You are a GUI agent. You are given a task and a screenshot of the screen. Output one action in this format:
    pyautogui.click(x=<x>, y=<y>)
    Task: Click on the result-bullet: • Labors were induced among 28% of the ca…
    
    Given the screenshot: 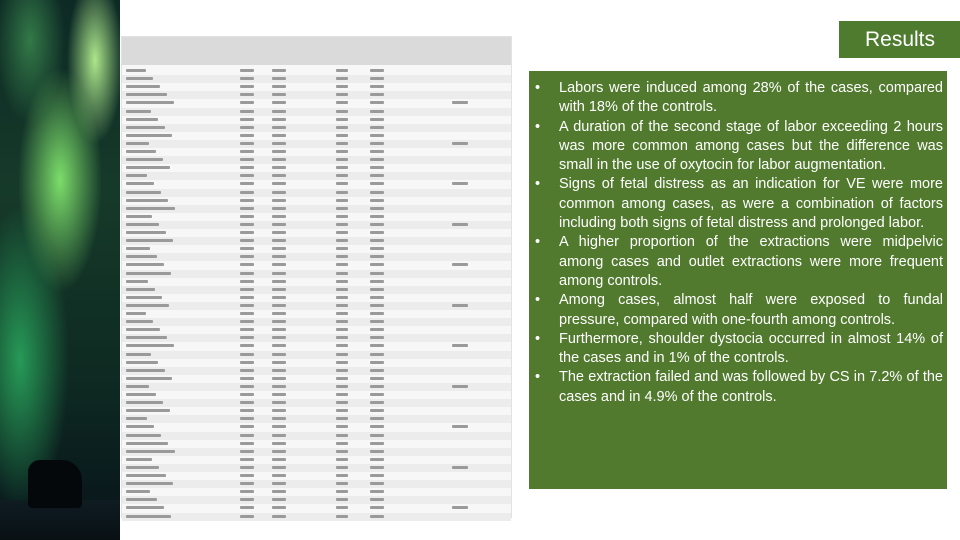 What is the action you would take?
    pyautogui.click(x=739, y=98)
    